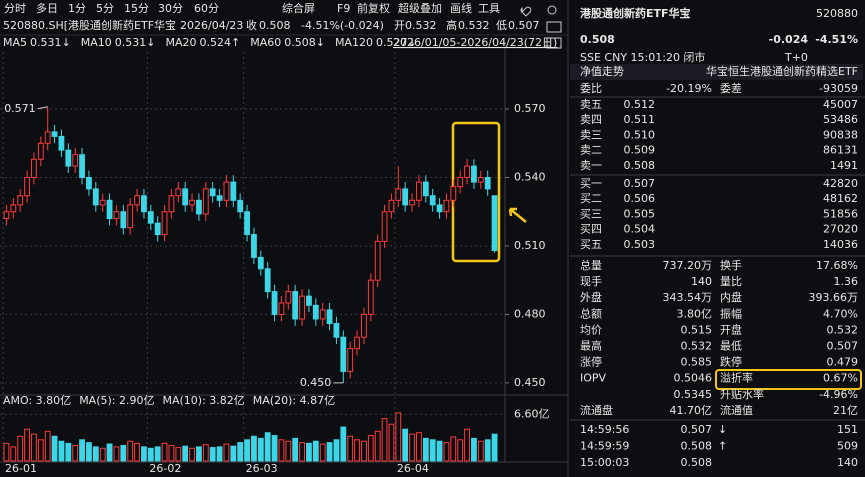 The width and height of the screenshot is (865, 477). Describe the element at coordinates (640, 150) in the screenshot. I see `order-price: 0.509` at that location.